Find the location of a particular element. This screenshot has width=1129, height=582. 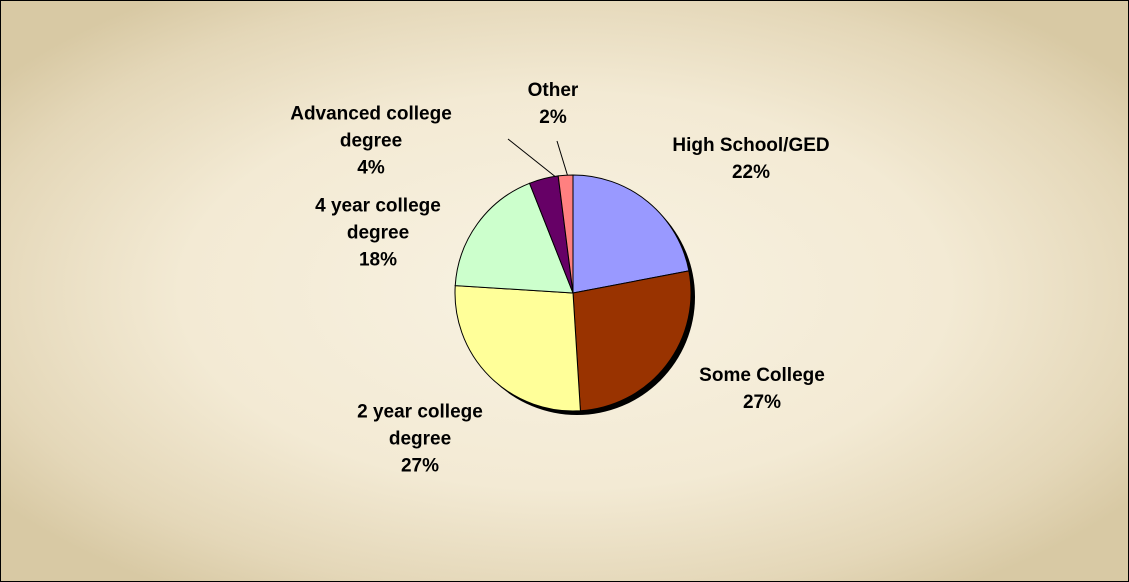

category-label: 2 year college degree is located at coordinates (420, 425).